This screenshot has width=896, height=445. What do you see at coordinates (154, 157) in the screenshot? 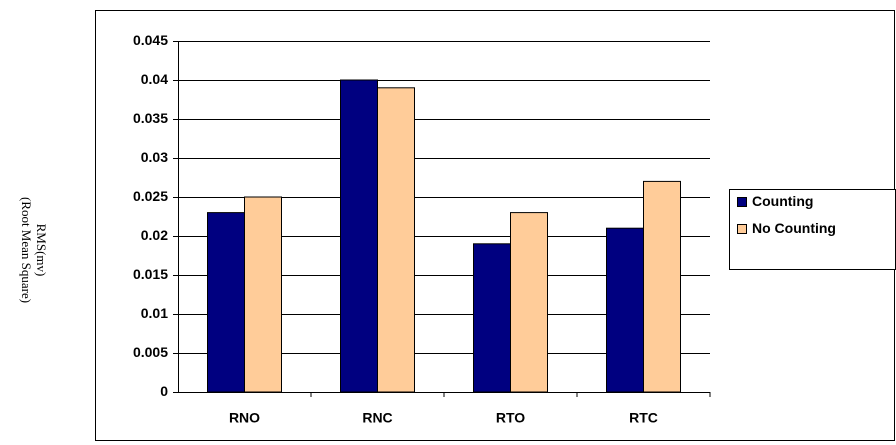
I see `y-tick-label: 0.03` at bounding box center [154, 157].